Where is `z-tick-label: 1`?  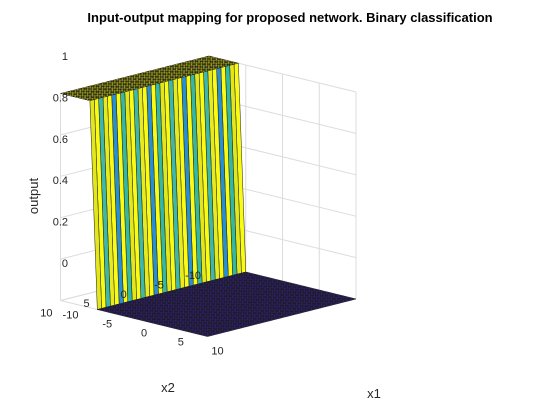
z-tick-label: 1 is located at coordinates (65, 57).